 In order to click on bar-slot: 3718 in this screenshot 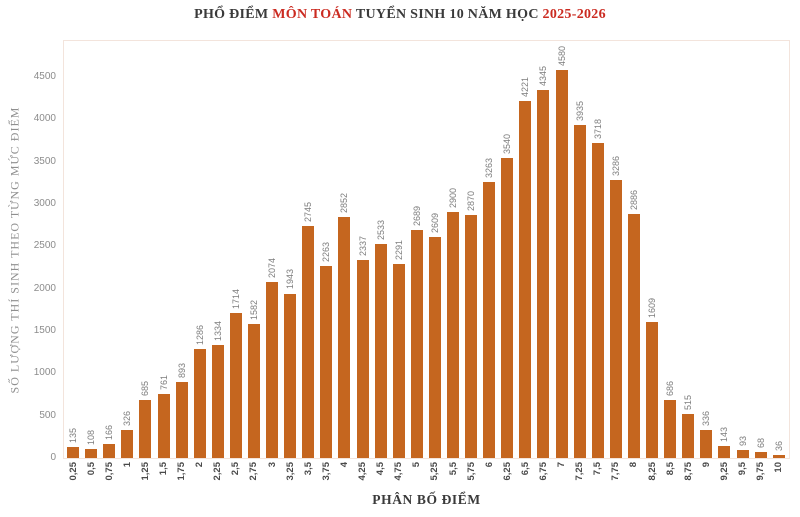, I will do `click(598, 288)`.